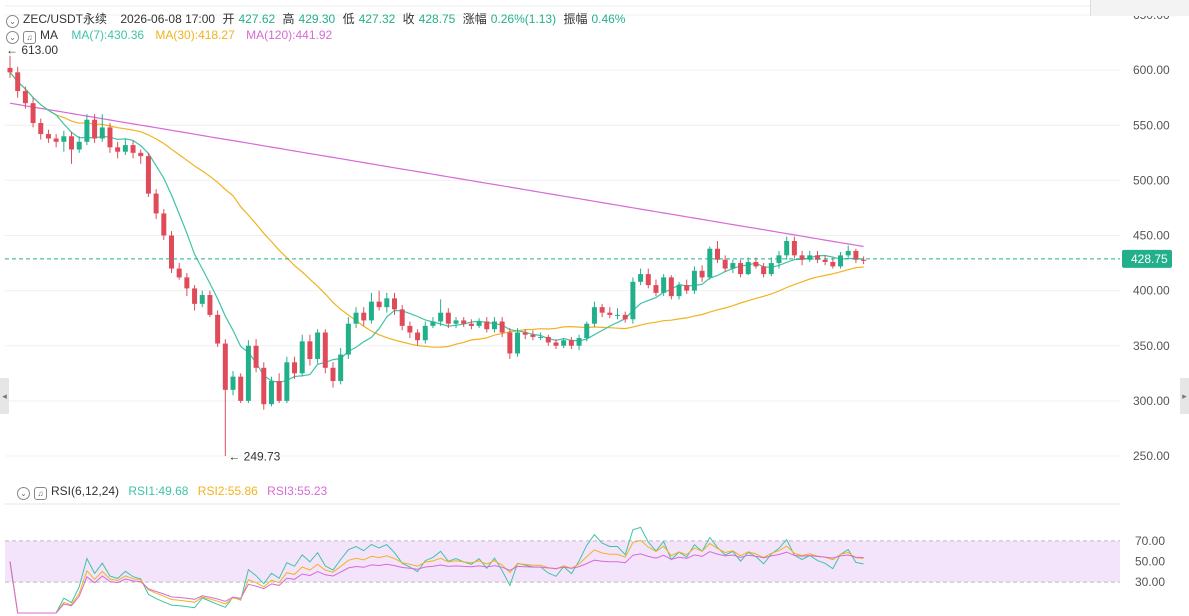 This screenshot has width=1189, height=616. I want to click on scroll-right-handle: ▸, so click(1184, 396).